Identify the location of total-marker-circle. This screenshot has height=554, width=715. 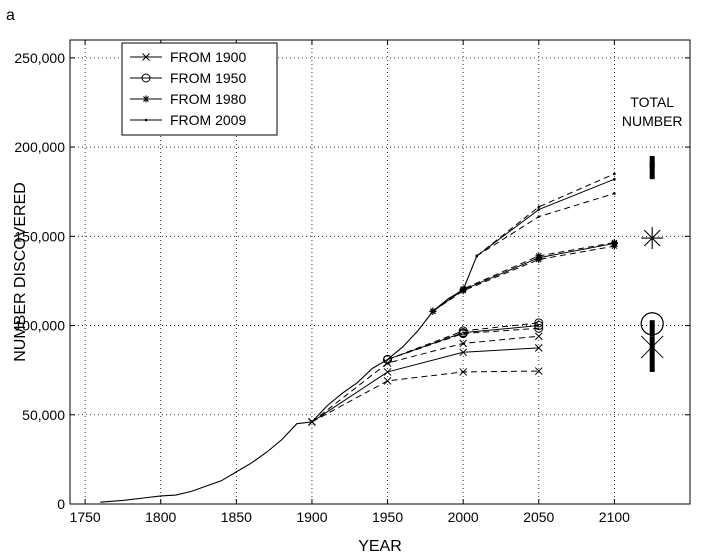
(652, 324).